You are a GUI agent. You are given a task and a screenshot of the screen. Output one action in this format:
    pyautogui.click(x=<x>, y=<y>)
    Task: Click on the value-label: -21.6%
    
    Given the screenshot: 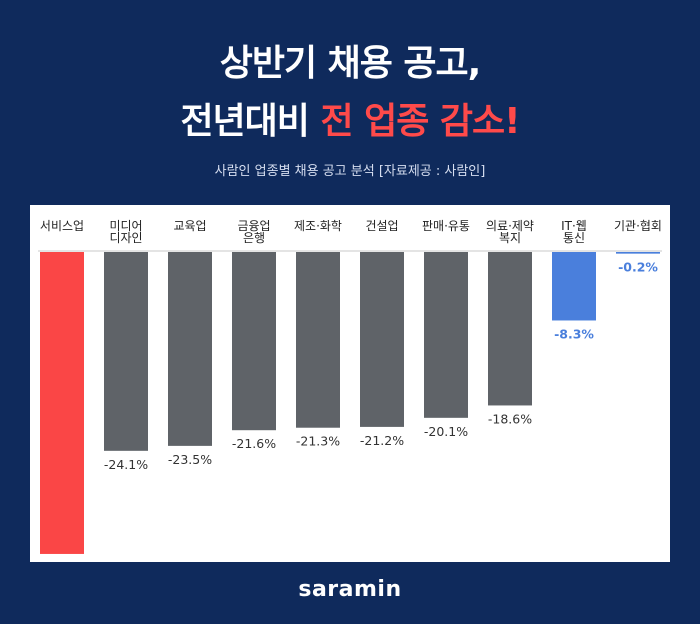 What is the action you would take?
    pyautogui.click(x=254, y=443)
    